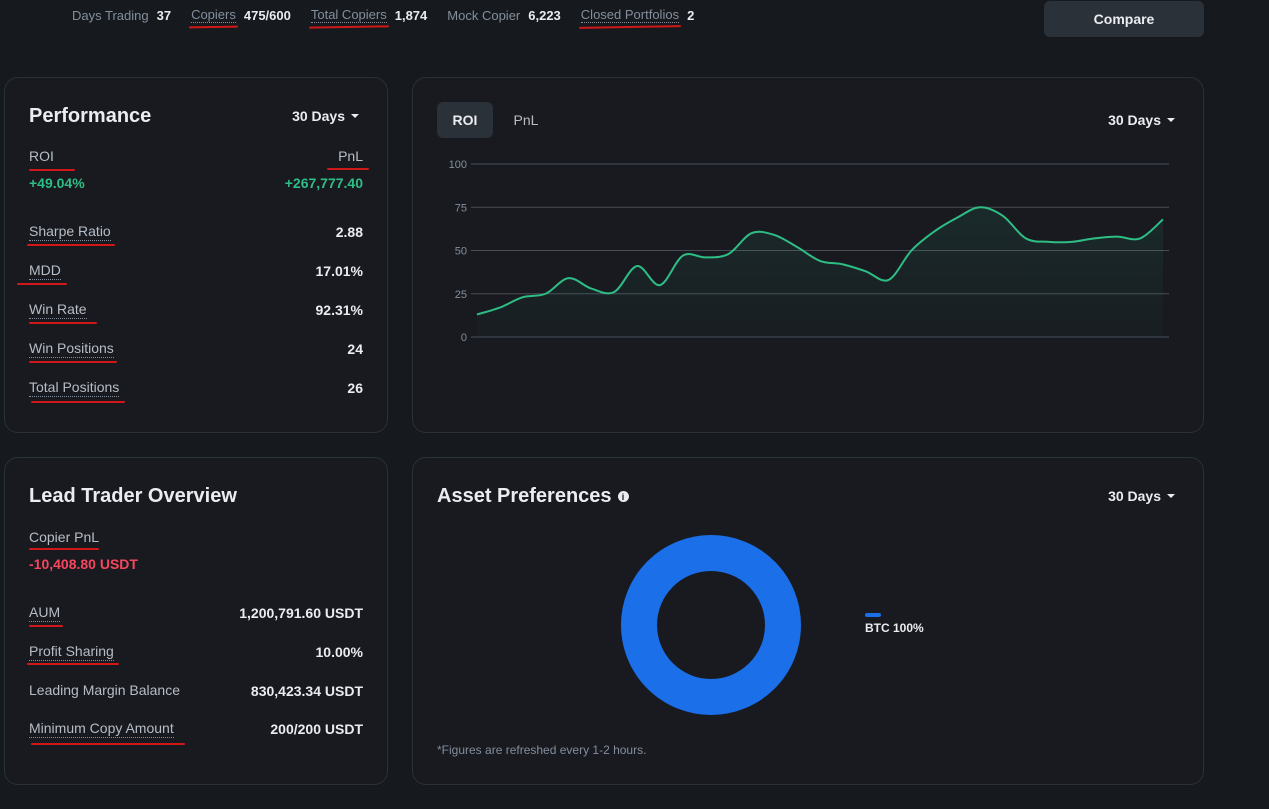 The image size is (1269, 809). I want to click on stat-value: 6,223, so click(544, 15).